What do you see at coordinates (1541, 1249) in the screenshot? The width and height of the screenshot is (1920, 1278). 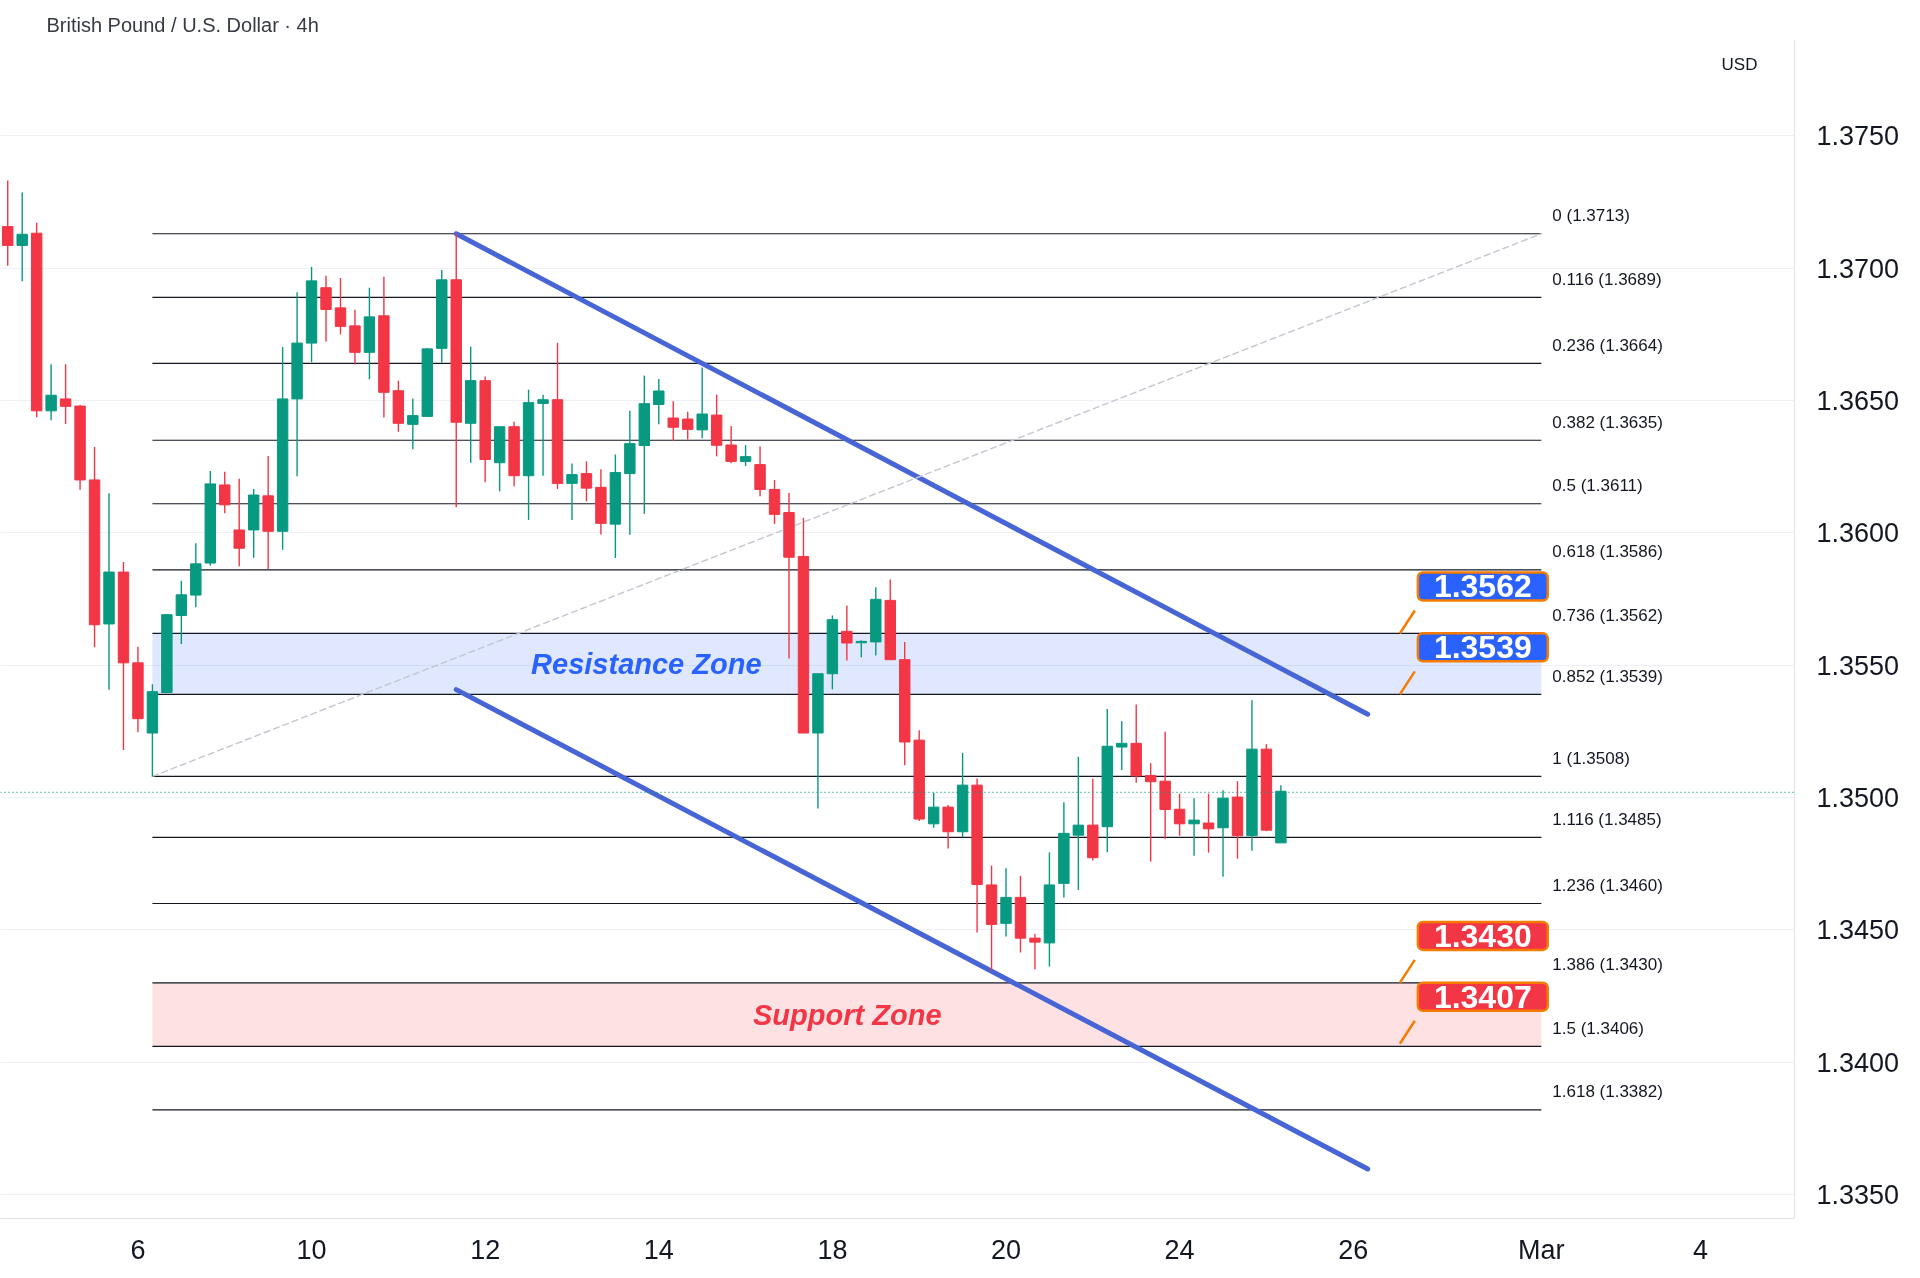 I see `x-tick-label: Mar` at bounding box center [1541, 1249].